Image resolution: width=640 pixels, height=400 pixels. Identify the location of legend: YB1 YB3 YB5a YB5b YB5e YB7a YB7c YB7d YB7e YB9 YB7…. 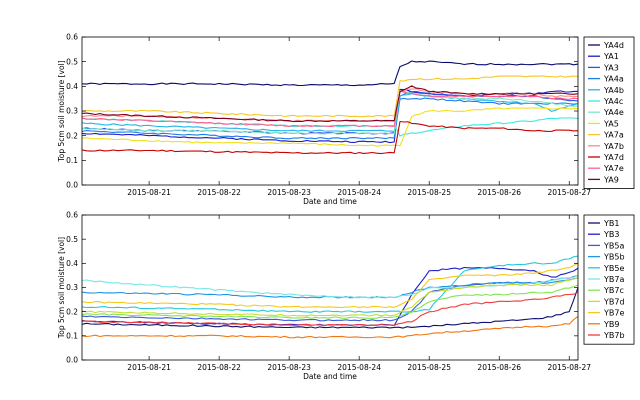
(609, 279).